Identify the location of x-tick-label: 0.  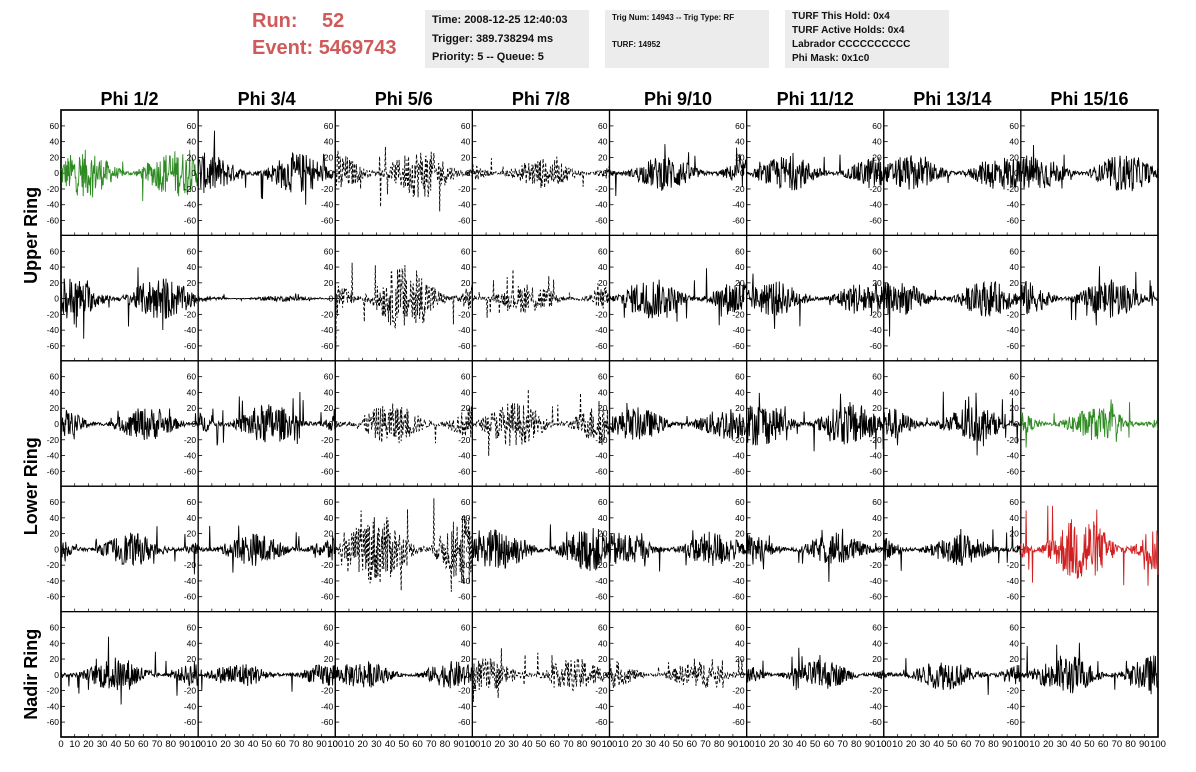
(883, 744).